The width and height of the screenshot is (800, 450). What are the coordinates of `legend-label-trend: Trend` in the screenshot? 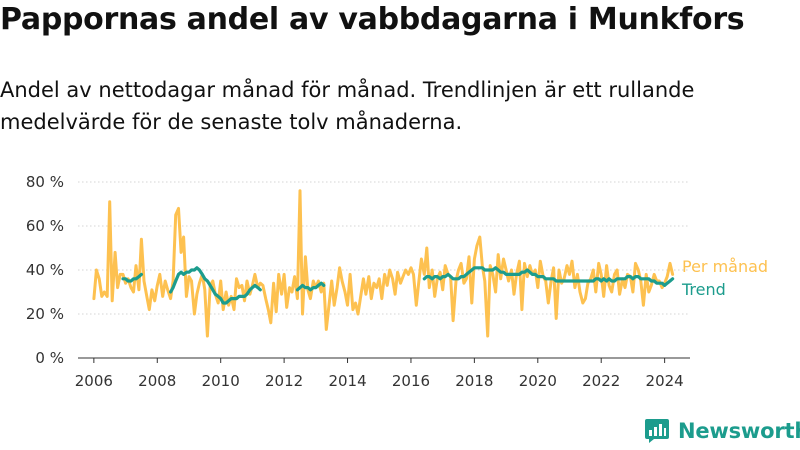 It's located at (703, 289).